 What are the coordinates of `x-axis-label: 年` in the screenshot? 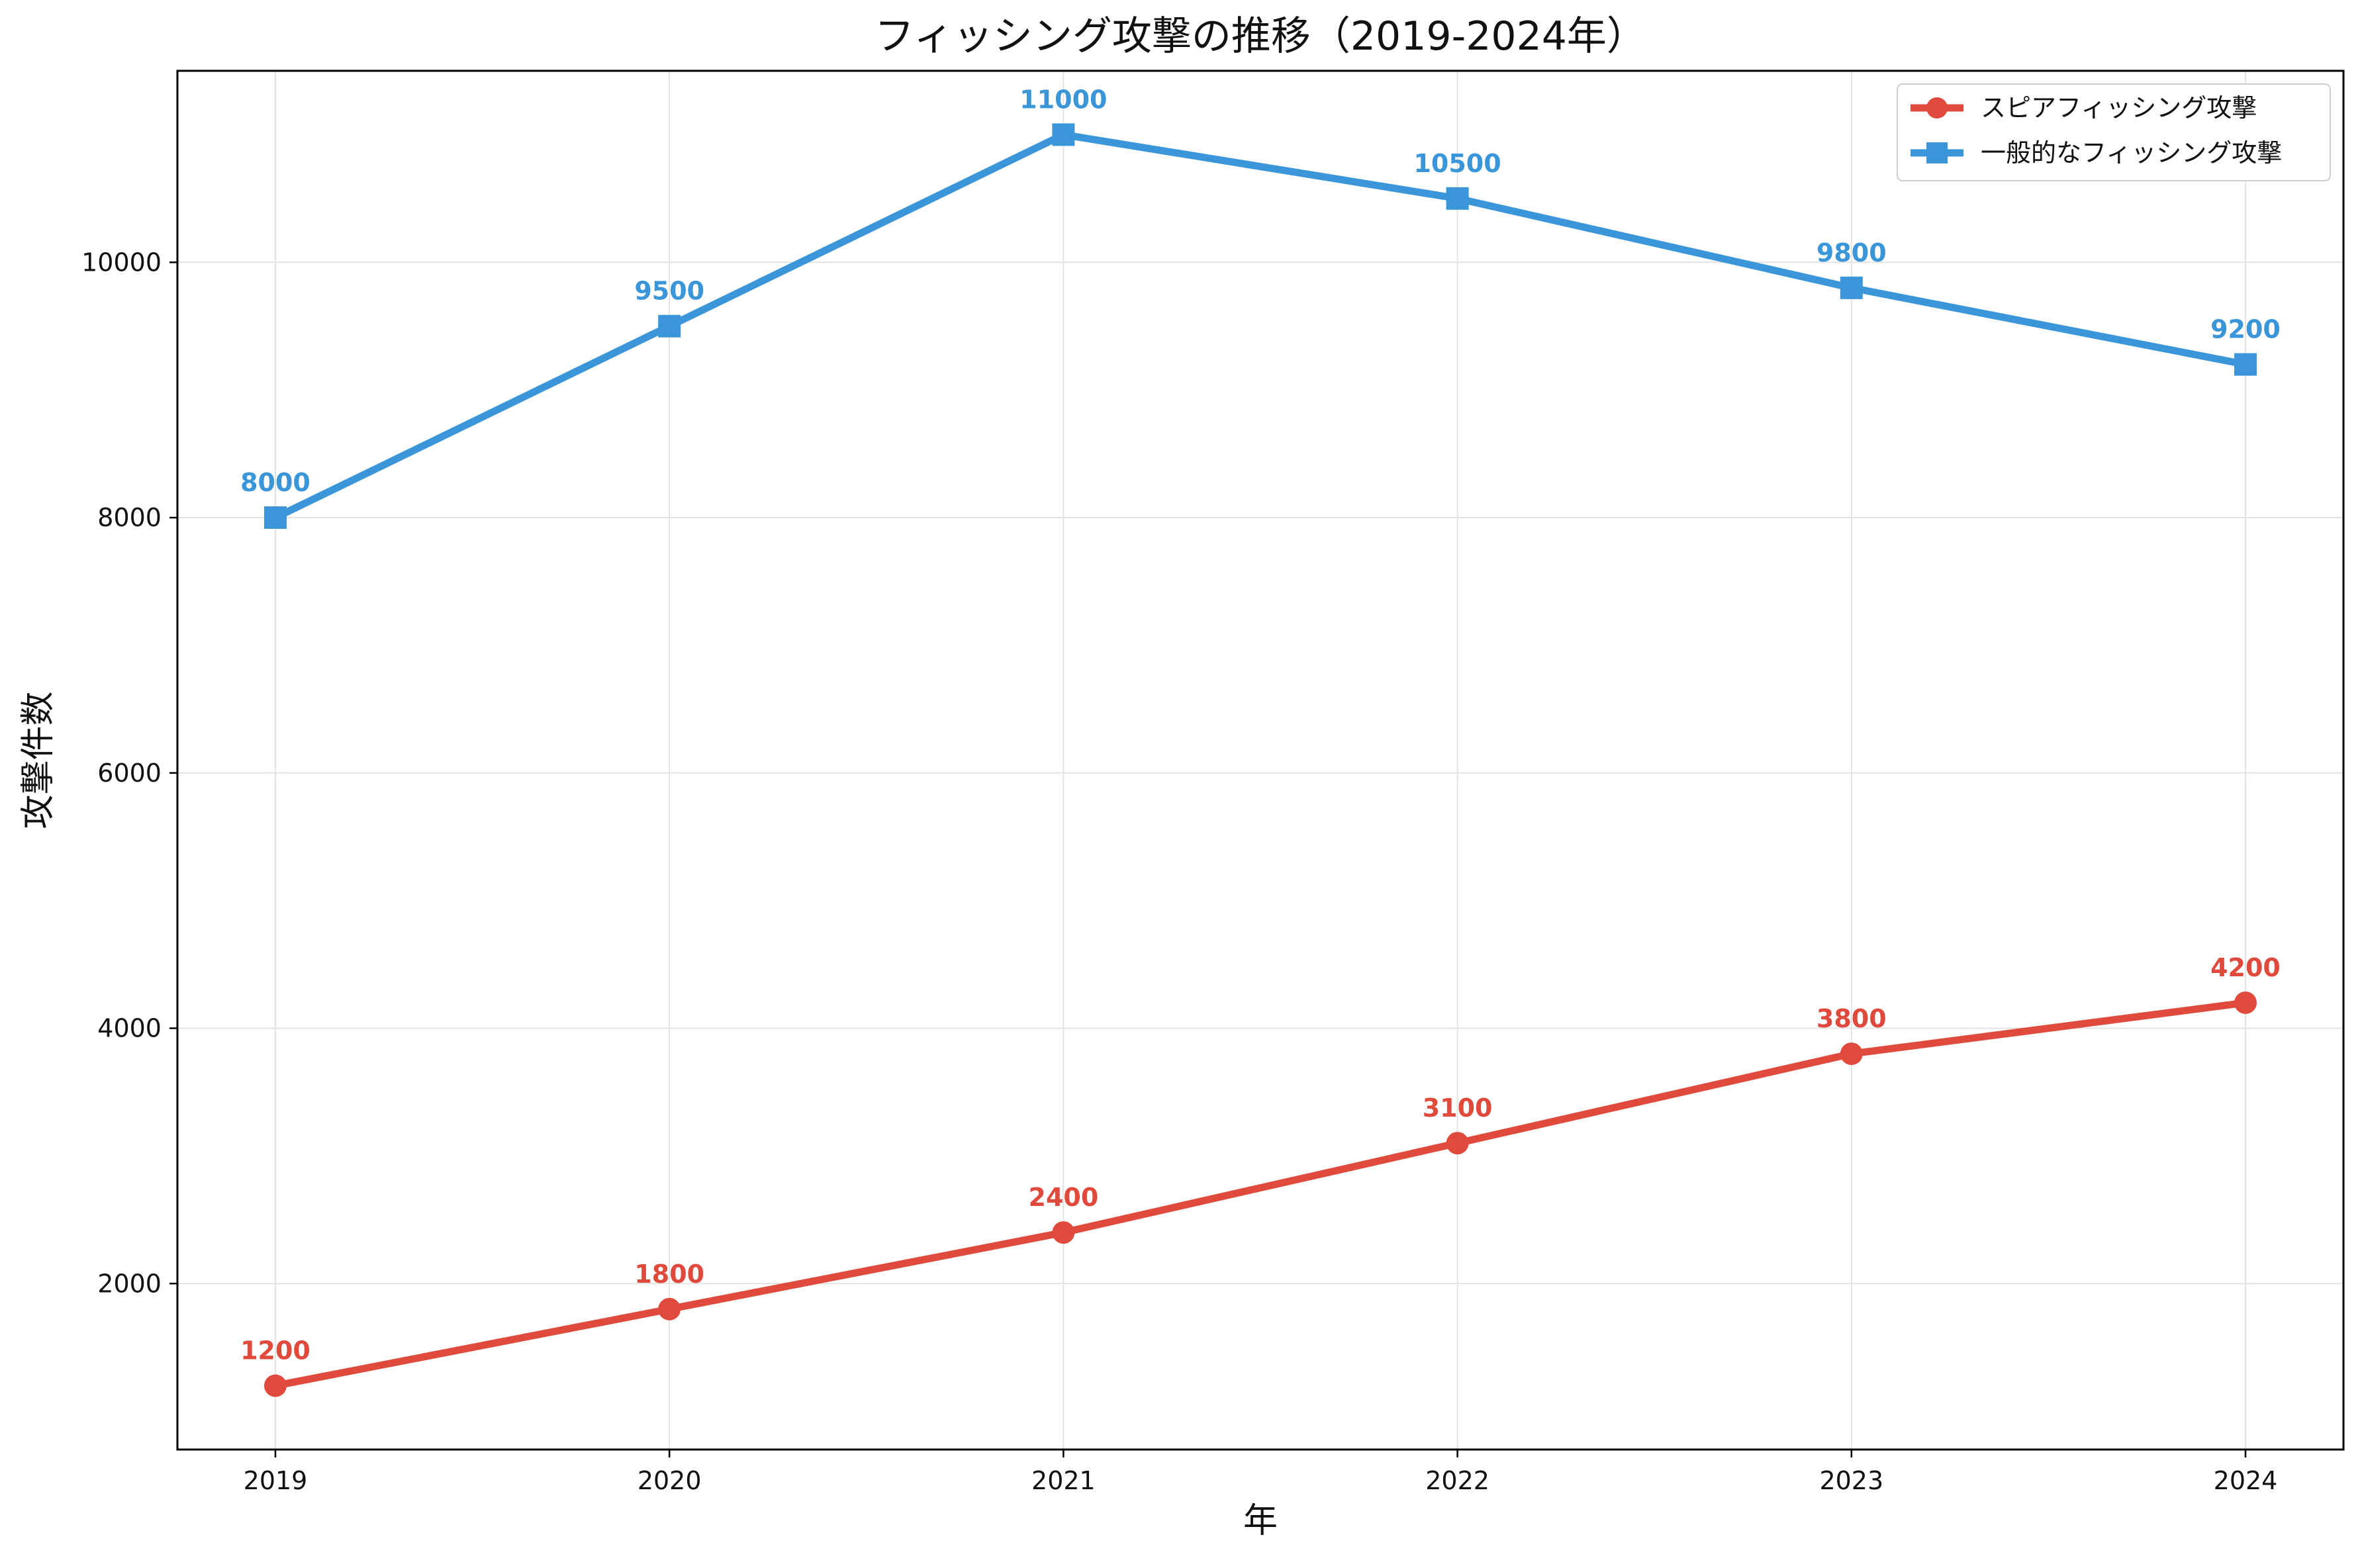 It's located at (1260, 1521).